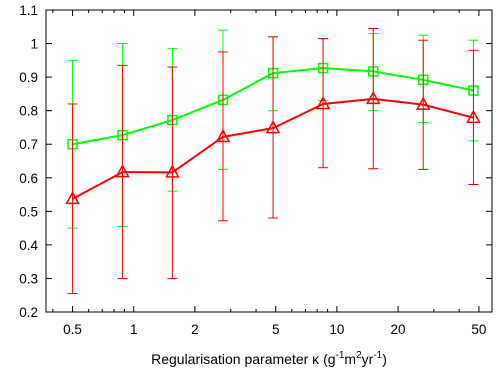 Image resolution: width=499 pixels, height=379 pixels. What do you see at coordinates (350, 359) in the screenshot?
I see `x-axis-label-text: m` at bounding box center [350, 359].